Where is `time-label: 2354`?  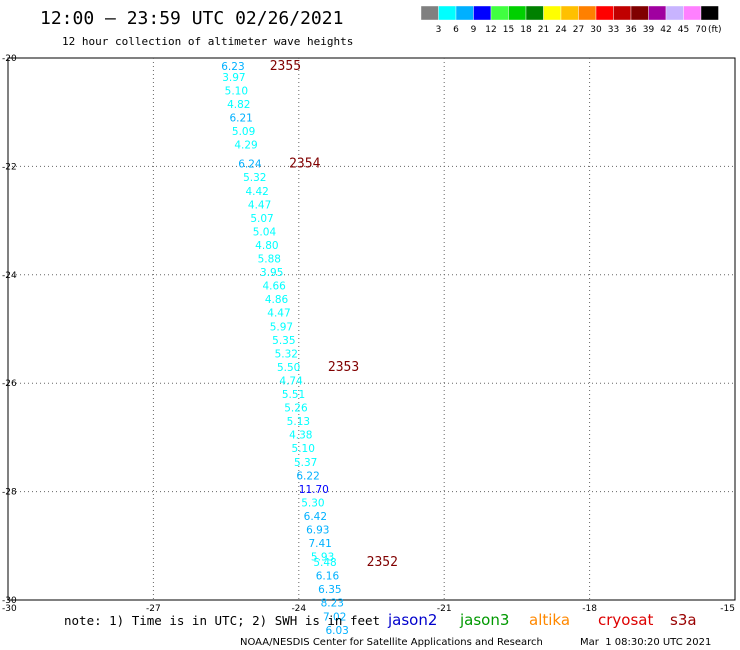
time-label: 2354 is located at coordinates (304, 164).